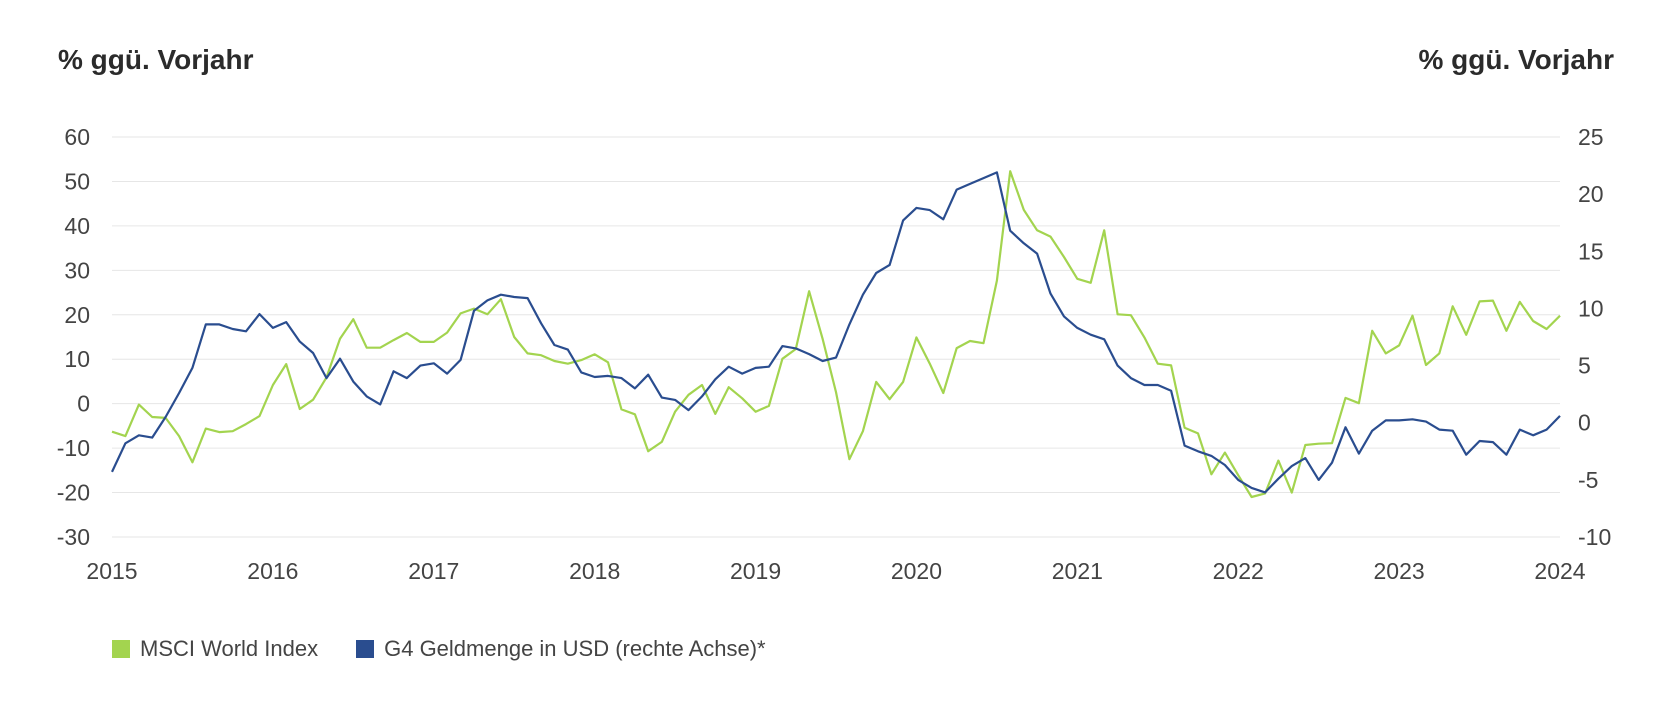 This screenshot has height=709, width=1654. Describe the element at coordinates (1584, 366) in the screenshot. I see `y-right-tick-label: 5` at that location.